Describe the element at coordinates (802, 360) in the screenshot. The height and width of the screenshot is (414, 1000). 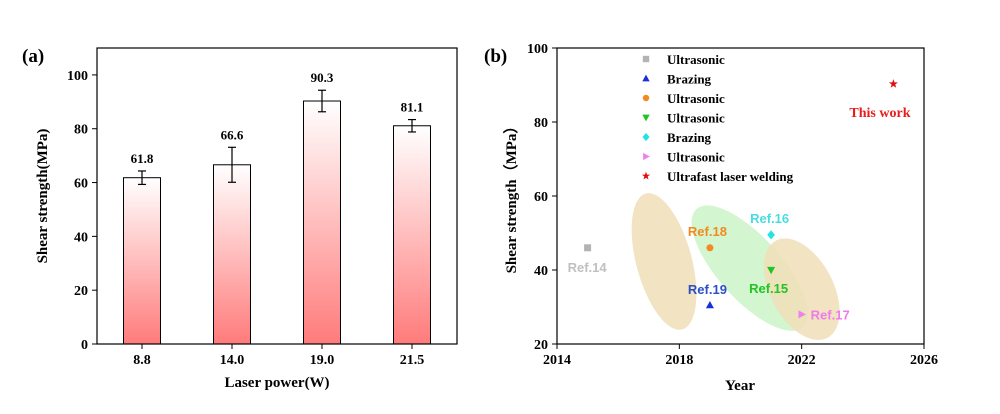
I see `panel-b-x-tick-label: 2022` at that location.